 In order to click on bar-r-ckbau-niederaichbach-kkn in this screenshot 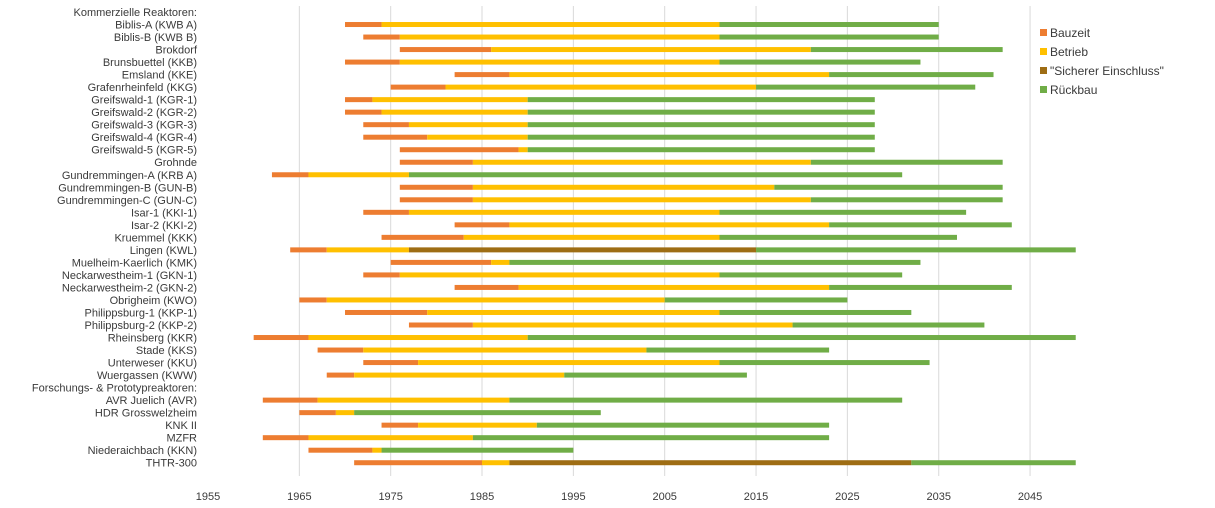, I will do `click(477, 450)`.